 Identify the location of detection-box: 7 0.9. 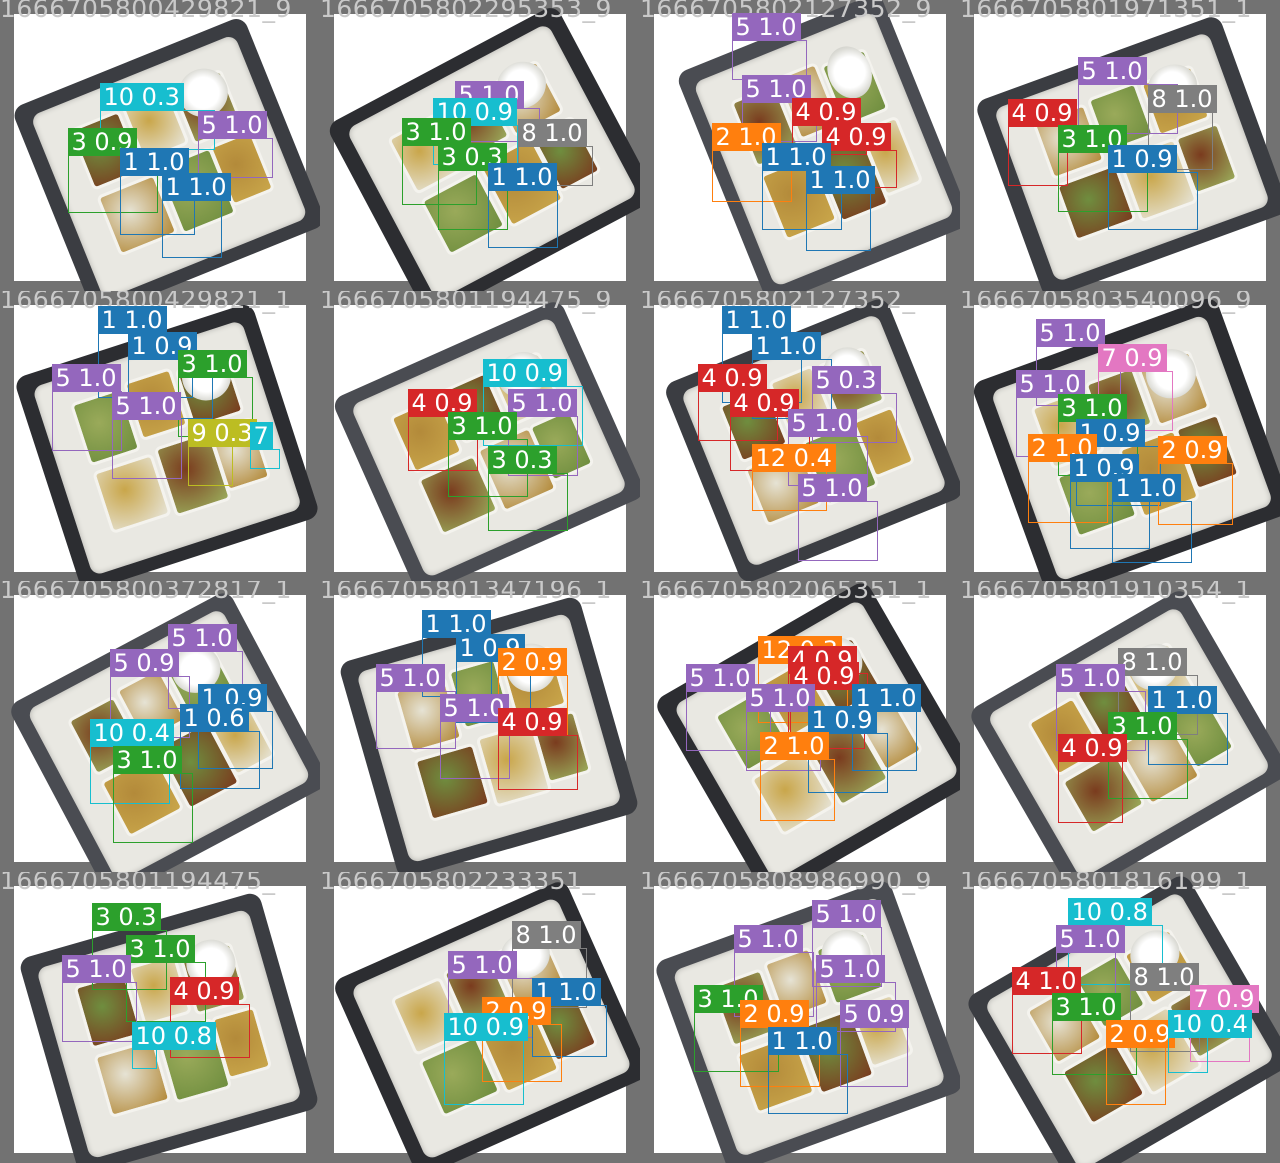
(1224, 1023).